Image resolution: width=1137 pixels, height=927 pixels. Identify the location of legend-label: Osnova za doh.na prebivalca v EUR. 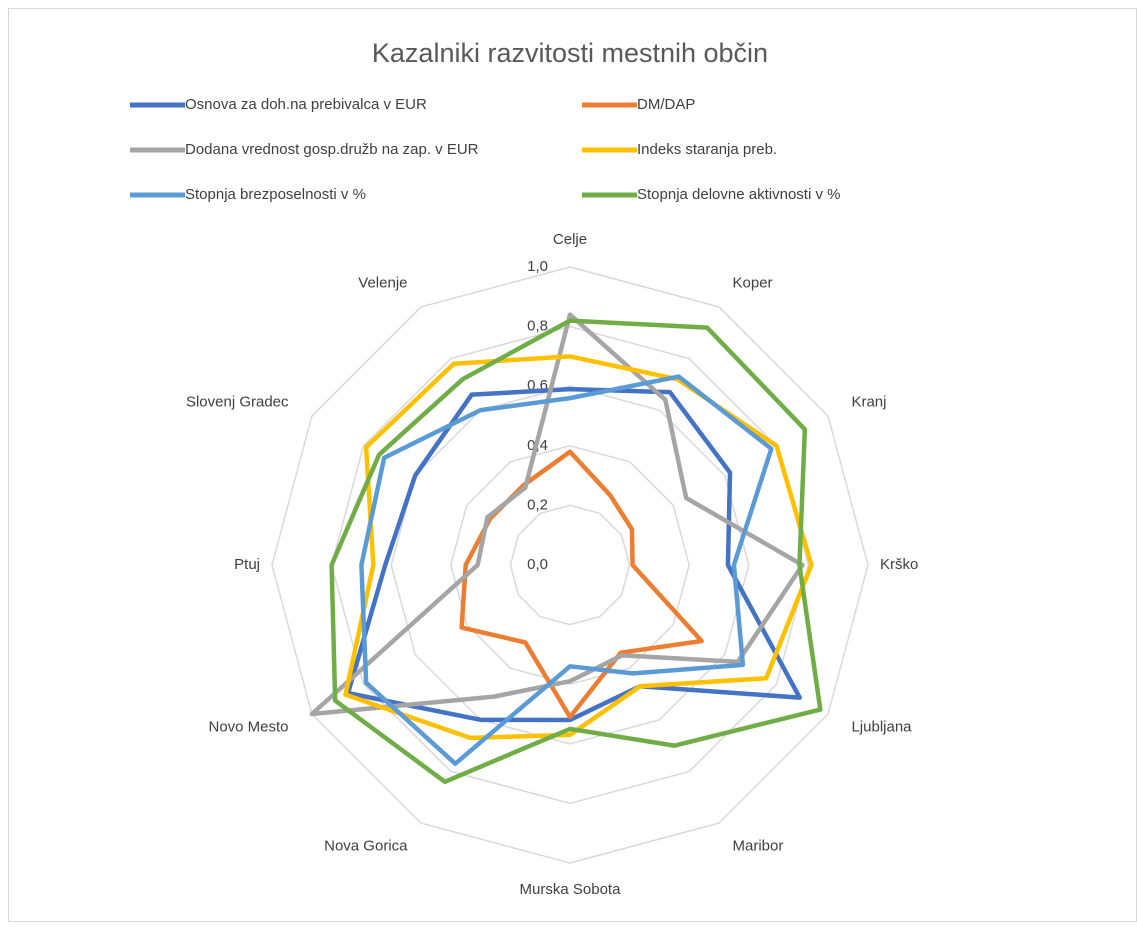
(306, 104).